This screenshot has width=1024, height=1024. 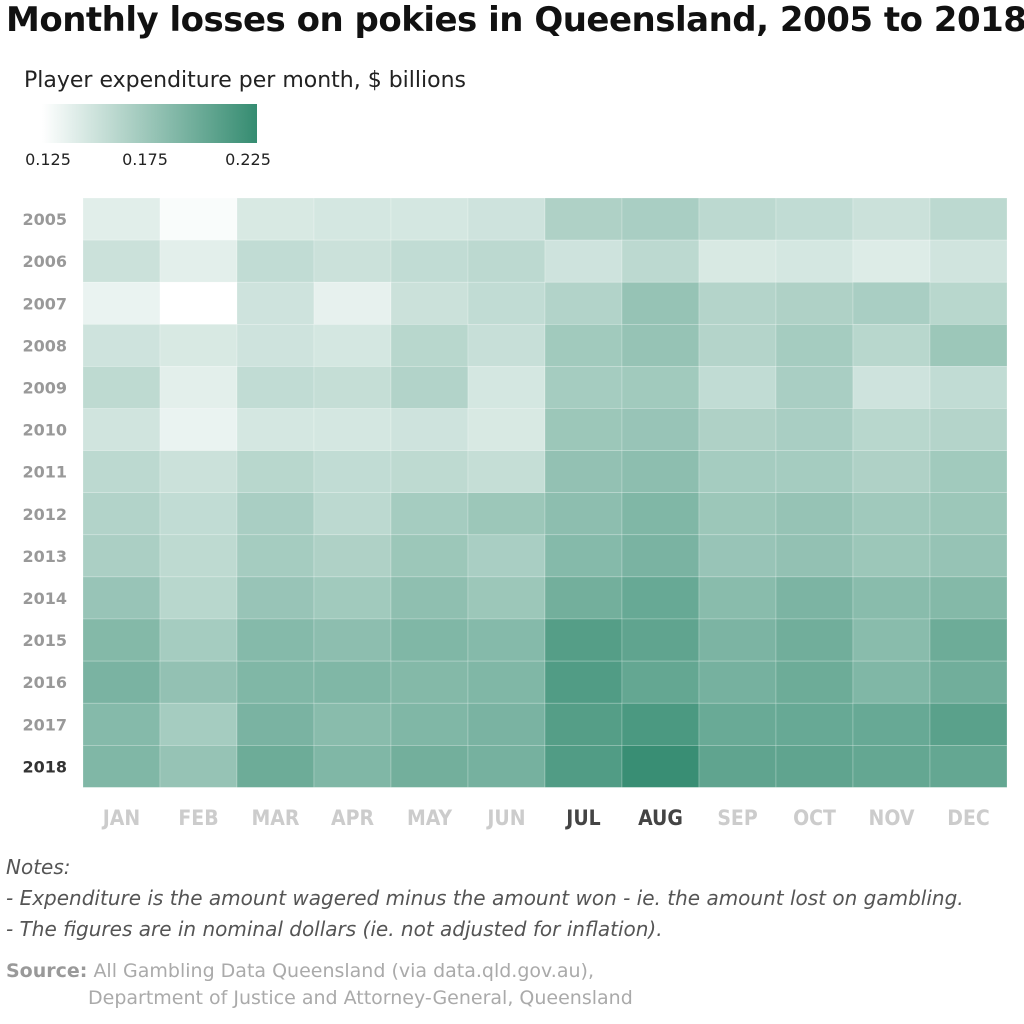 I want to click on x-tick-label: MAY, so click(x=429, y=818).